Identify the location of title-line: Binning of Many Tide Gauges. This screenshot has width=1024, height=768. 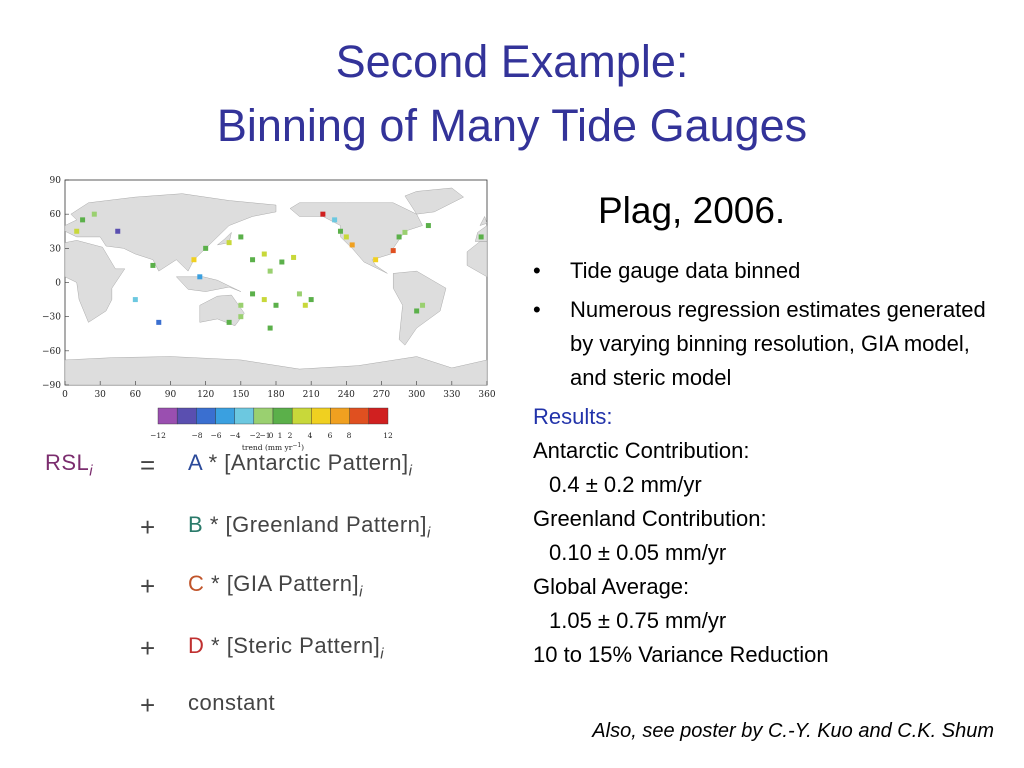
(512, 125).